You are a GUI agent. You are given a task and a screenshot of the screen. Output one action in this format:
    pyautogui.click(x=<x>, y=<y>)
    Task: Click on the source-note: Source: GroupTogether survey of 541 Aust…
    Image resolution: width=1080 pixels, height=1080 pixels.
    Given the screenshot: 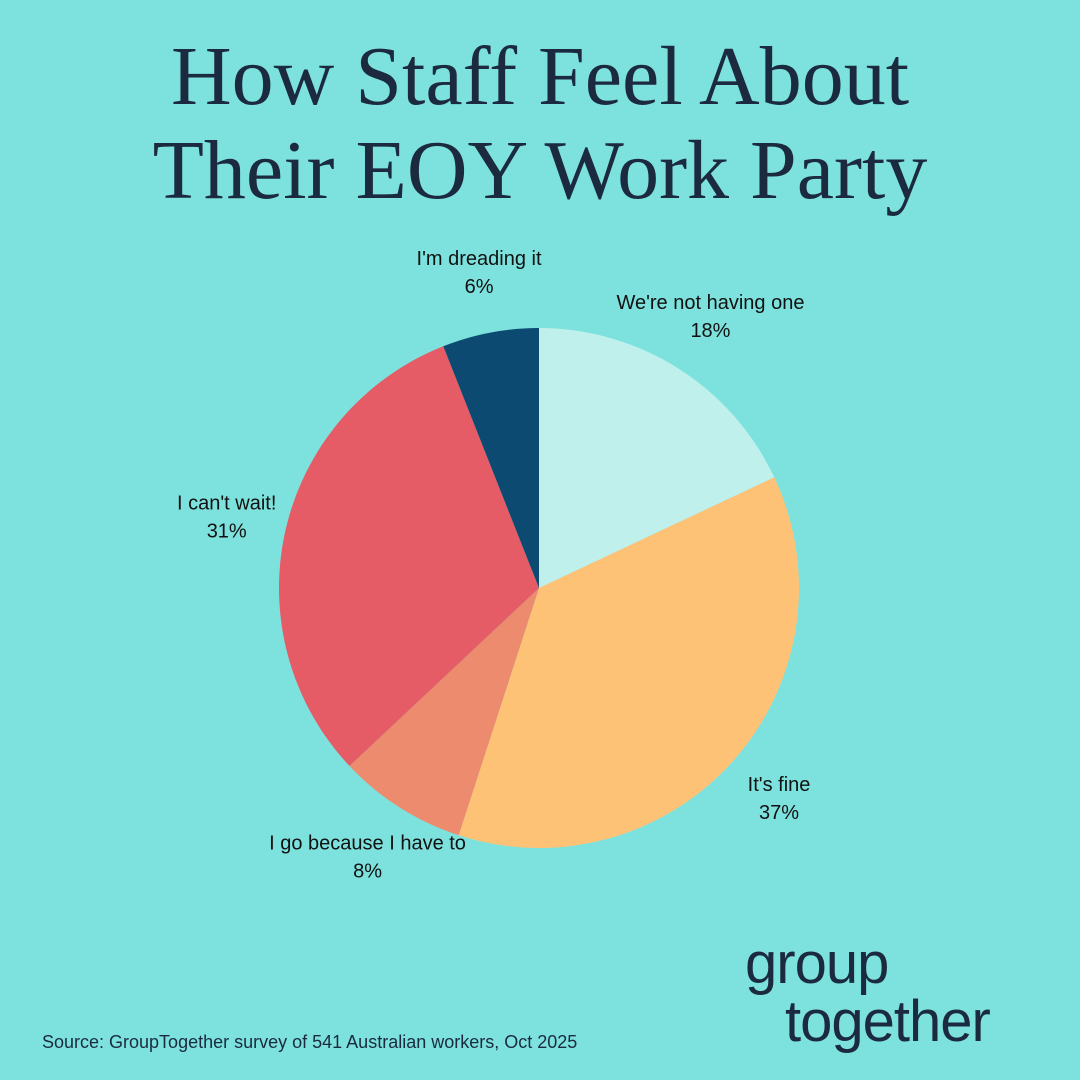 What is the action you would take?
    pyautogui.click(x=310, y=1042)
    